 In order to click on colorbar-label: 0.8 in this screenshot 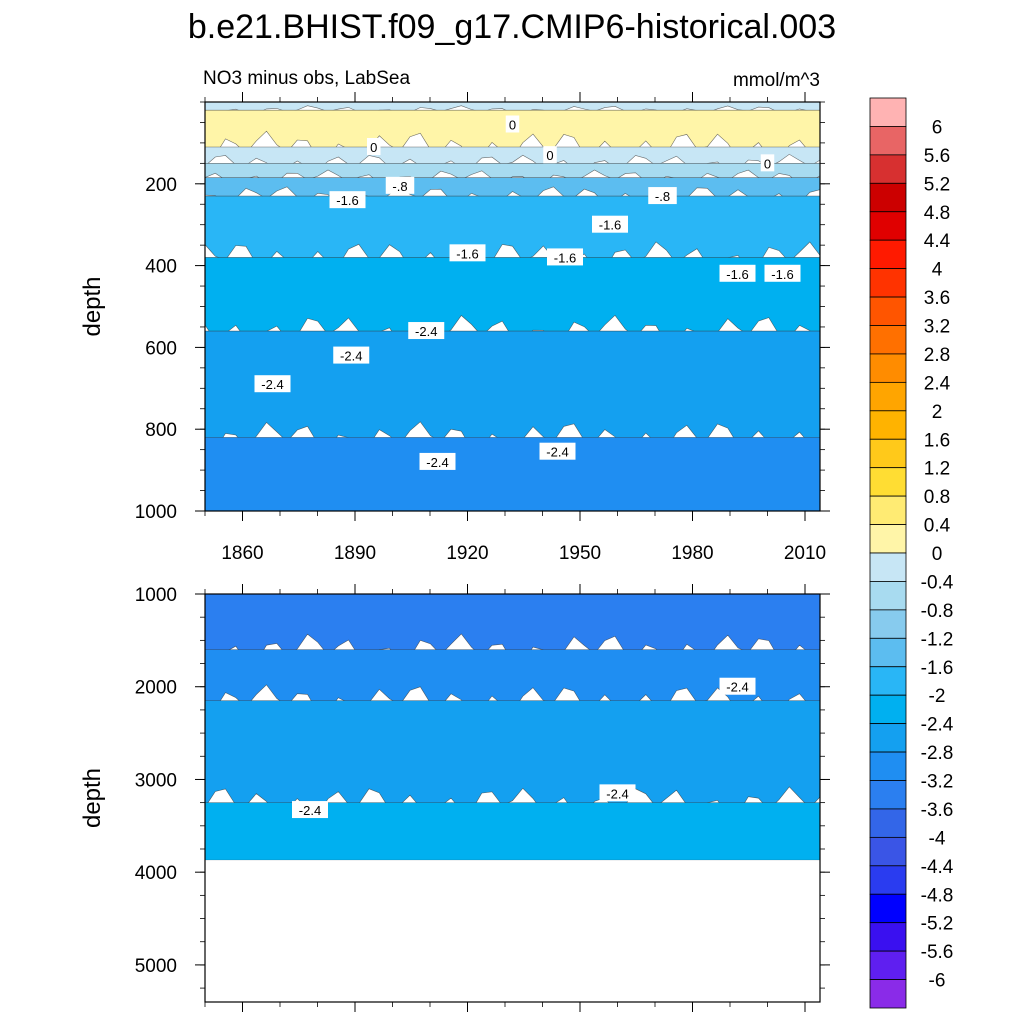, I will do `click(937, 497)`.